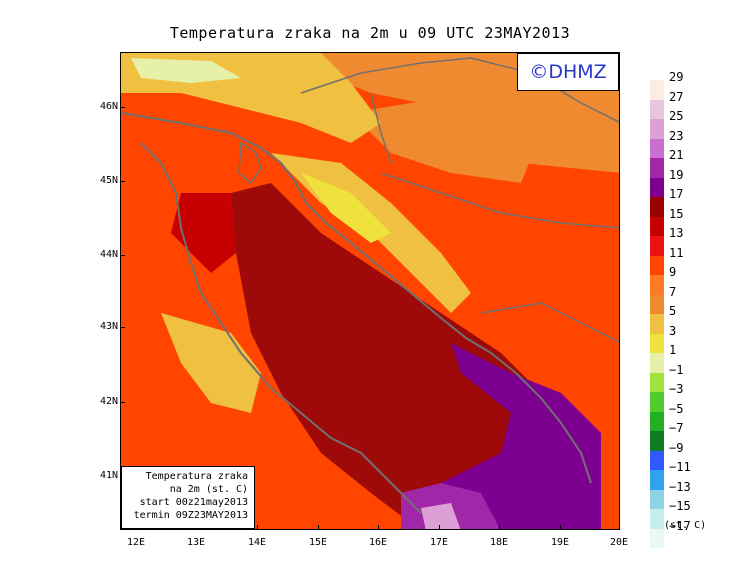 This screenshot has width=740, height=582. What do you see at coordinates (250, 163) in the screenshot?
I see `istria-outline` at bounding box center [250, 163].